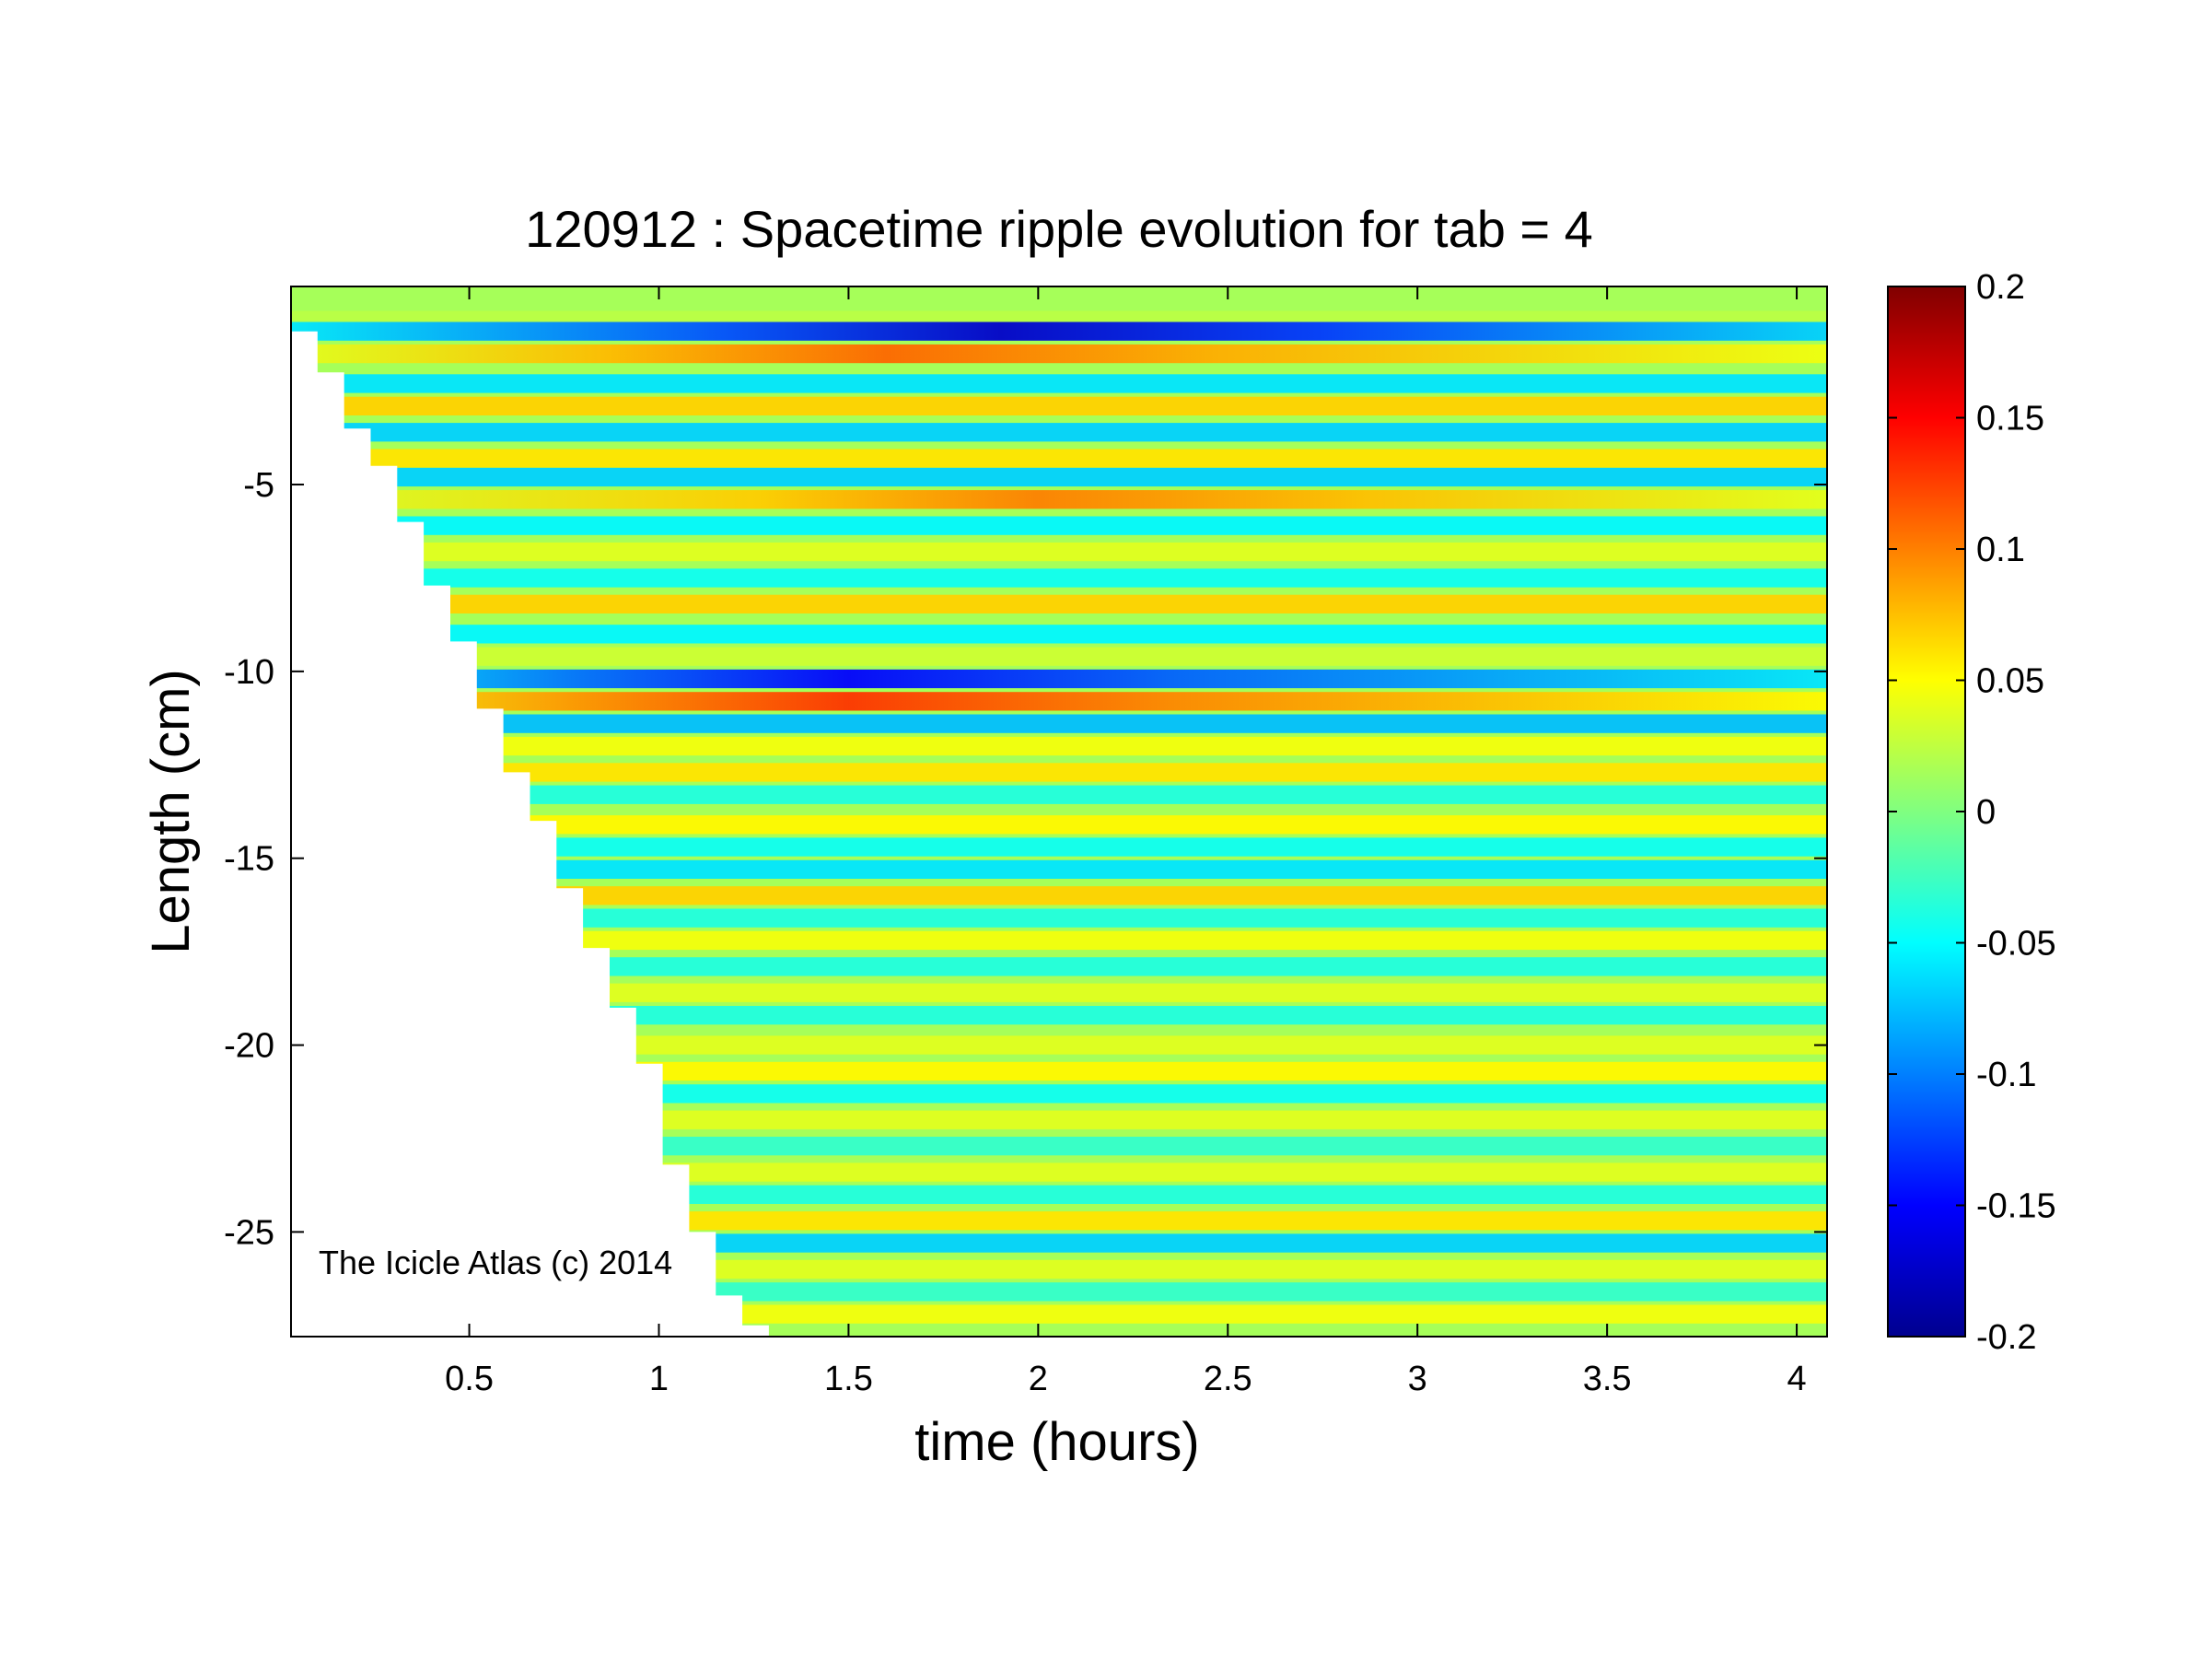 Image resolution: width=2212 pixels, height=1659 pixels. Describe the element at coordinates (171, 811) in the screenshot. I see `y-axis-label: Length (cm)` at that location.